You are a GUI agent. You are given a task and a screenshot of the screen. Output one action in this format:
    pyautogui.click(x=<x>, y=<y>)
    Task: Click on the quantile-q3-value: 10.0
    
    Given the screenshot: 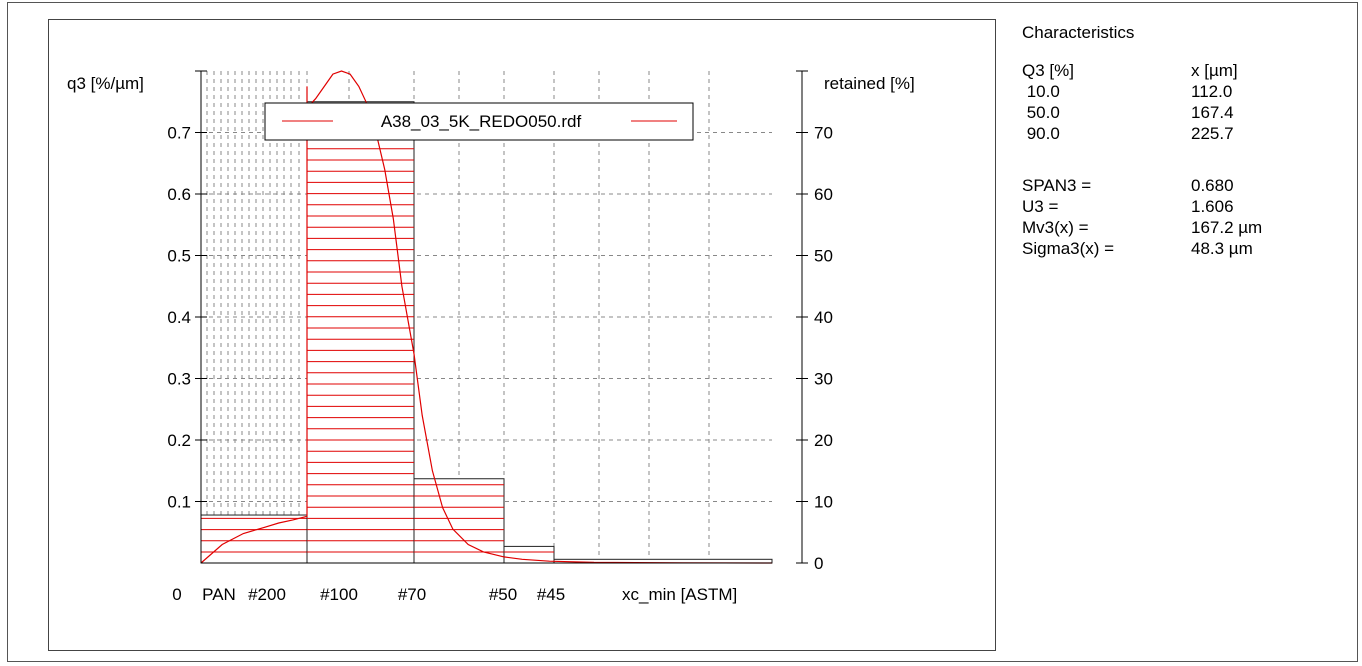 What is the action you would take?
    pyautogui.click(x=1041, y=91)
    